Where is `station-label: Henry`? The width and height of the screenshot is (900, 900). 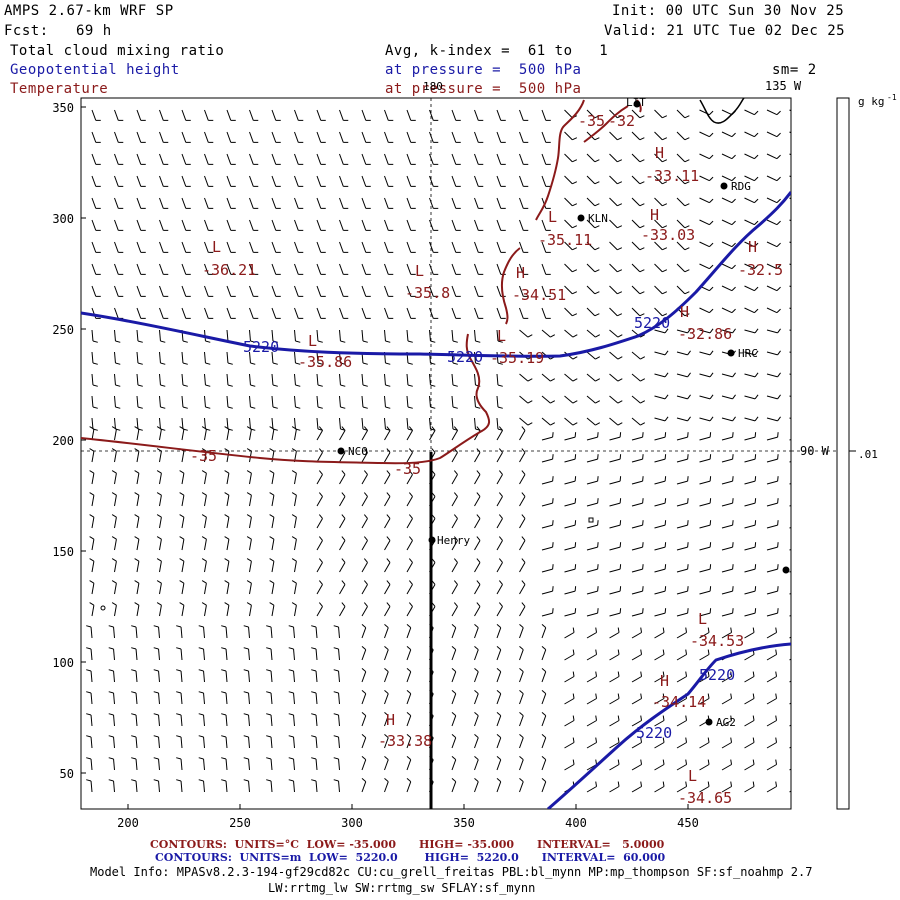 station-label: Henry is located at coordinates (453, 540).